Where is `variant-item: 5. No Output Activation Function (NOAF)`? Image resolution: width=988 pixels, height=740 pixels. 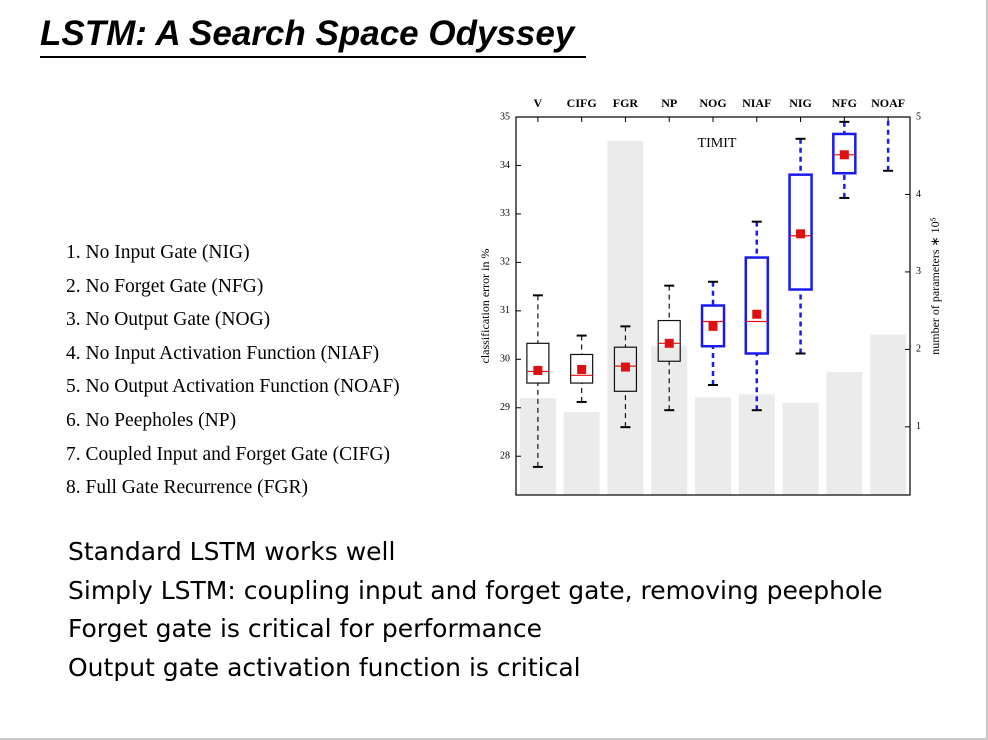
variant-item: 5. No Output Activation Function (NOAF) is located at coordinates (233, 387).